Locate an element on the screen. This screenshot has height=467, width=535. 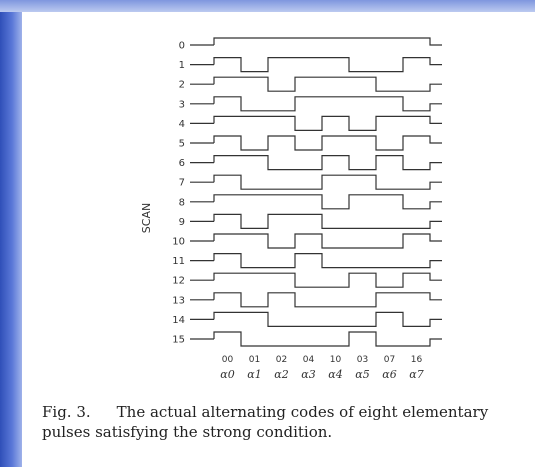
scan-row-label: 4 is located at coordinates (182, 124).